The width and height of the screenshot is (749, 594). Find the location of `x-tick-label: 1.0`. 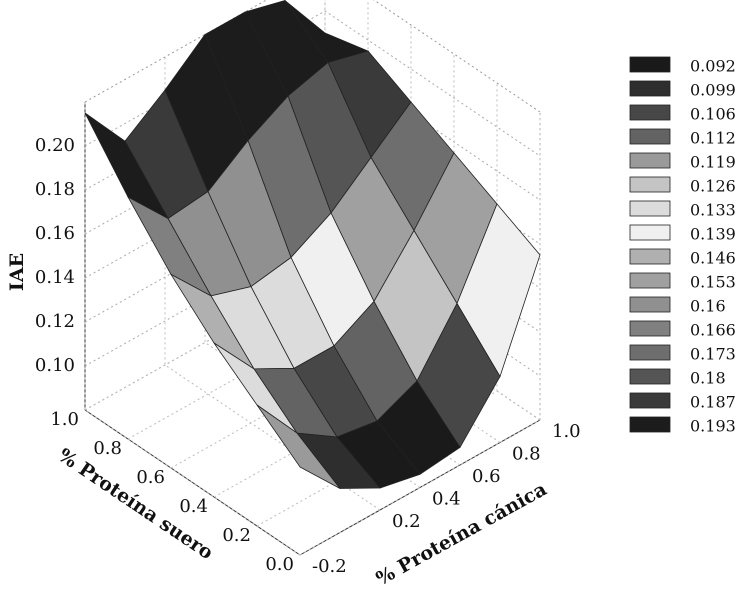

x-tick-label: 1.0 is located at coordinates (566, 431).